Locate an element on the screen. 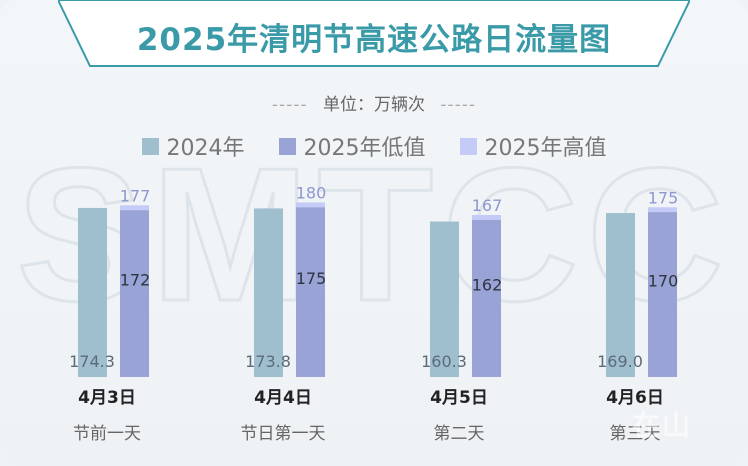  category-label-1: 4月4日 is located at coordinates (283, 398).